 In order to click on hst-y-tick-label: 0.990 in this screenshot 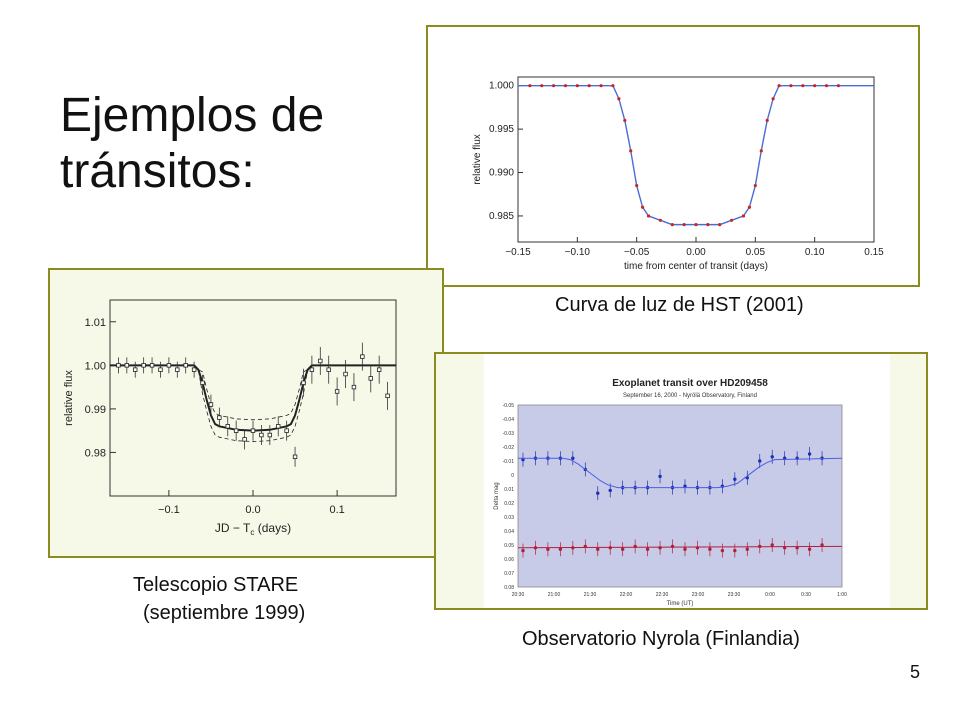, I will do `click(501, 173)`.